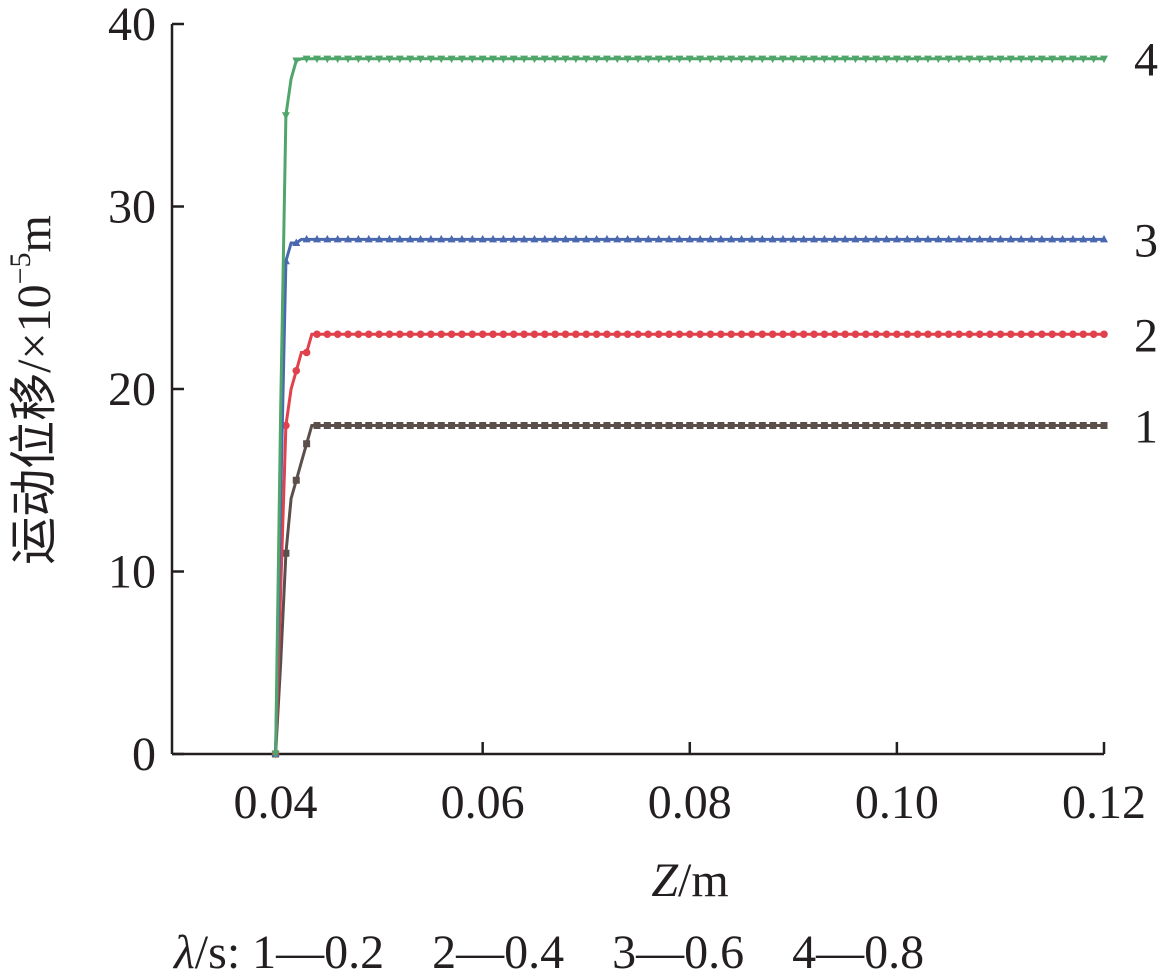  Describe the element at coordinates (548, 952) in the screenshot. I see `legend: λ/s: 1—0.2 2—0.4 3—0.6 4—0.8` at that location.